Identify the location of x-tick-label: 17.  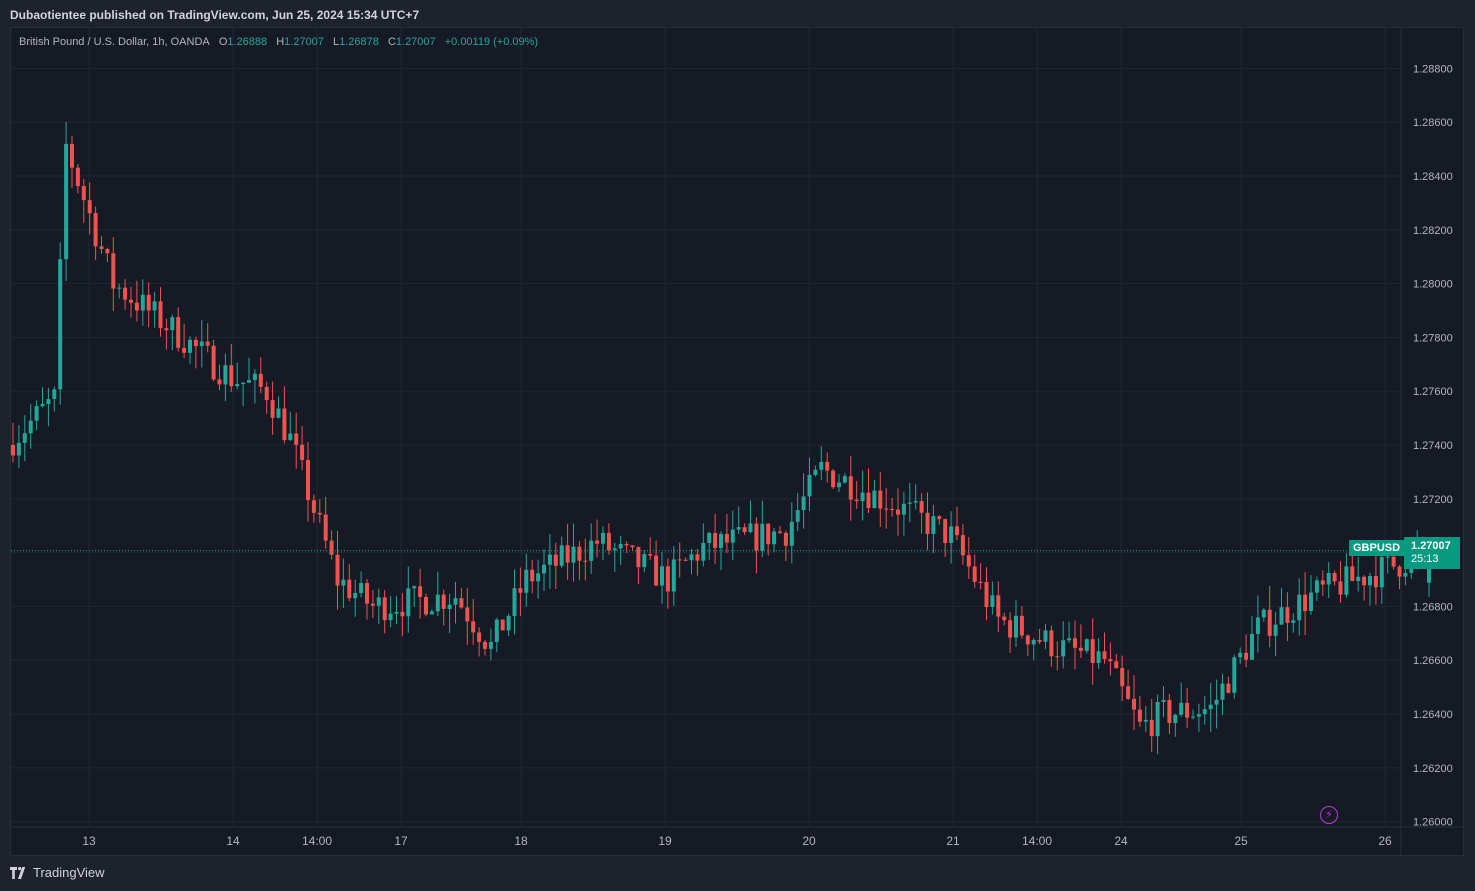
(401, 841).